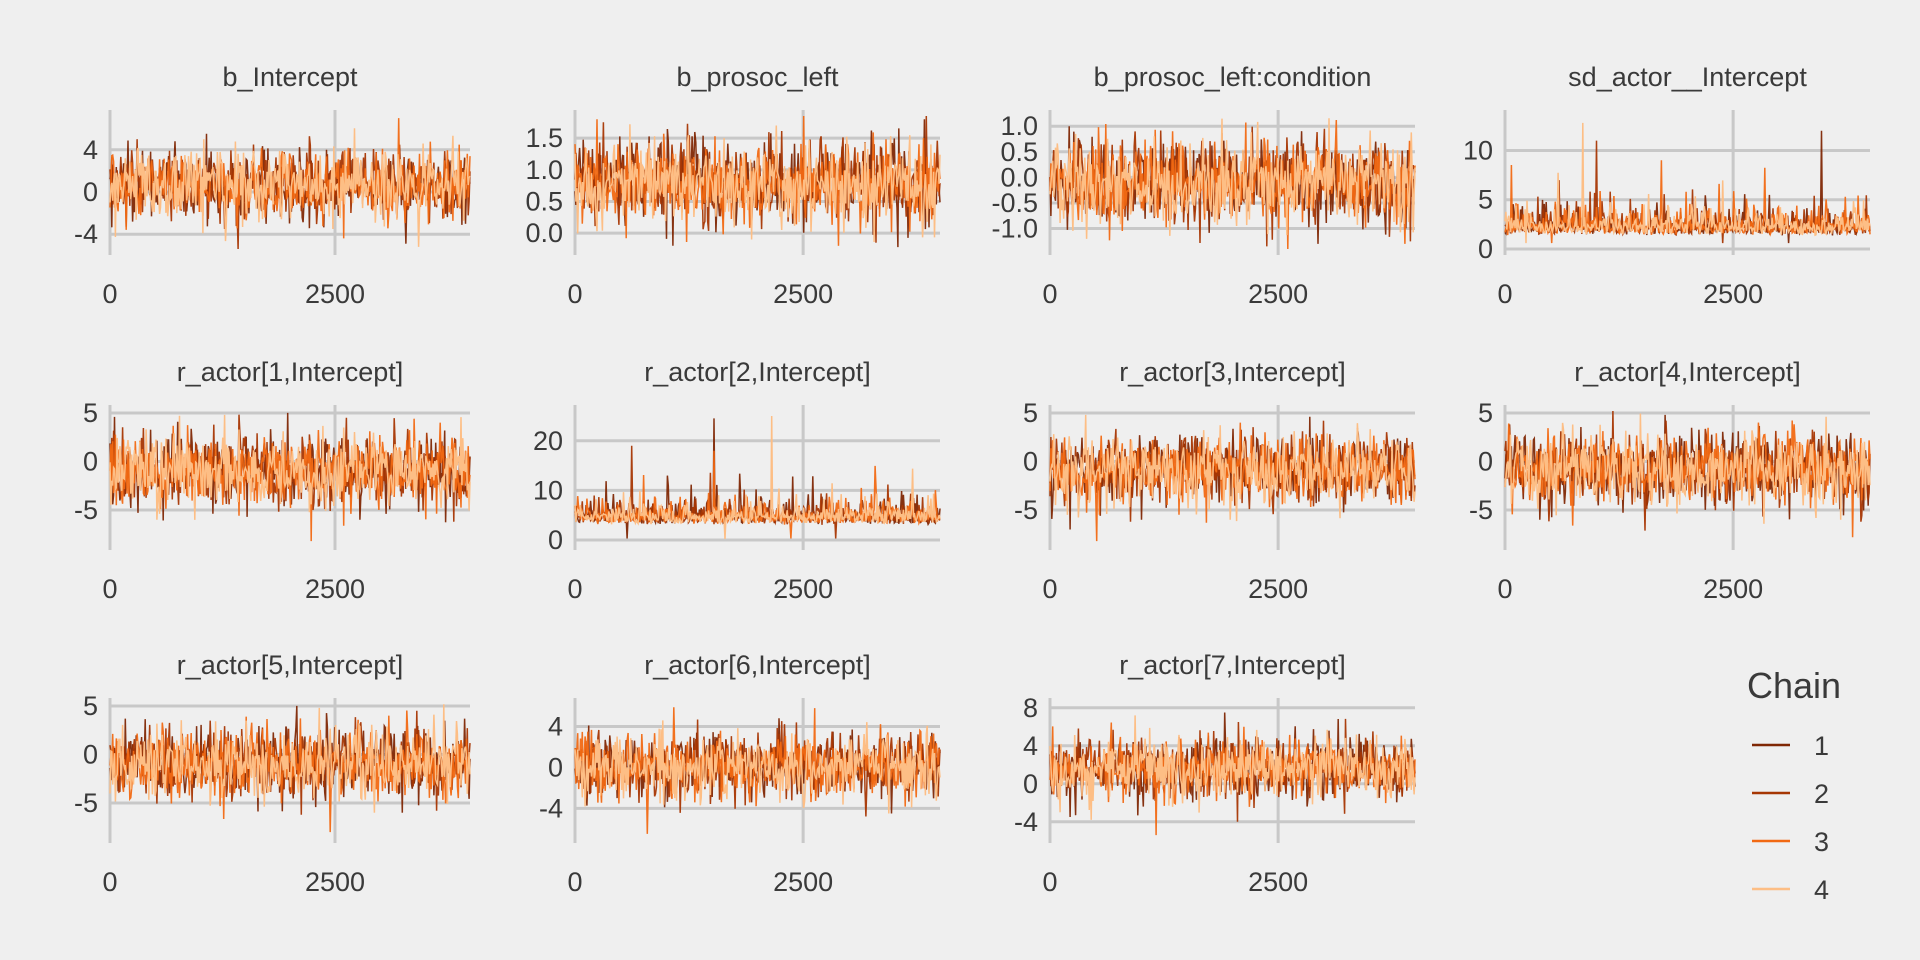 The image size is (1920, 960). I want to click on trace-panel: r_actor[3,Intercept] -5 0 5 0 2500, so click(1215, 480).